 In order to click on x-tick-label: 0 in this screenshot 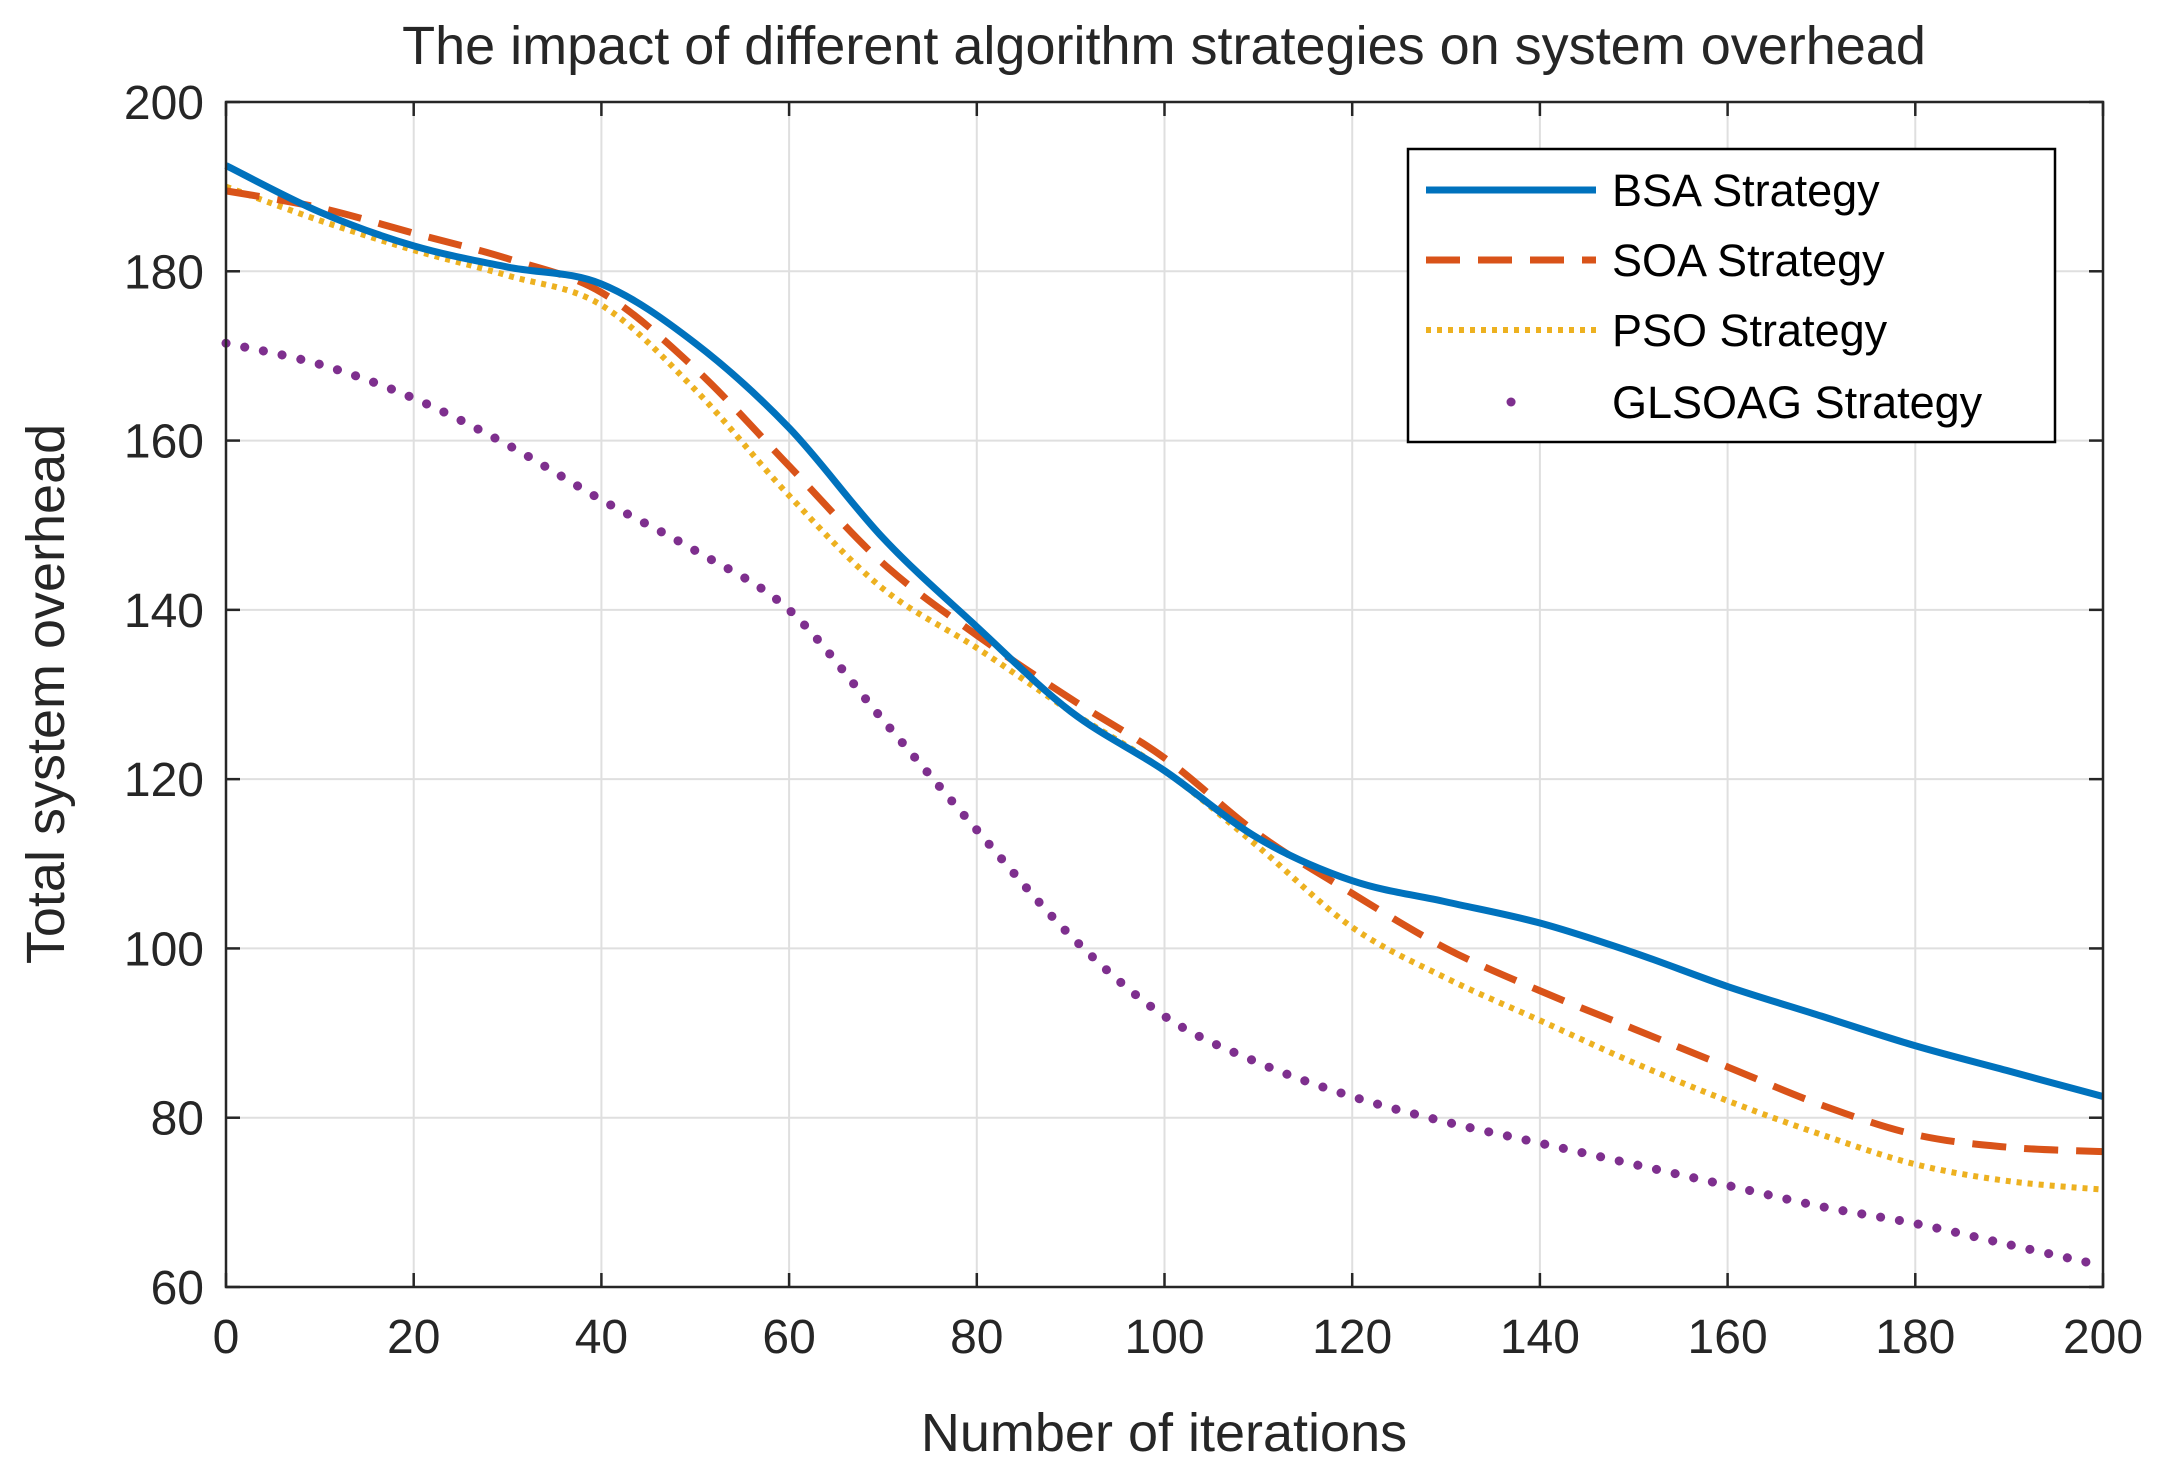, I will do `click(226, 1337)`.